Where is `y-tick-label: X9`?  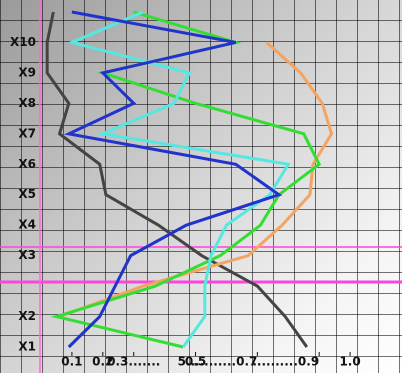
y-tick-label: X9 is located at coordinates (27, 72).